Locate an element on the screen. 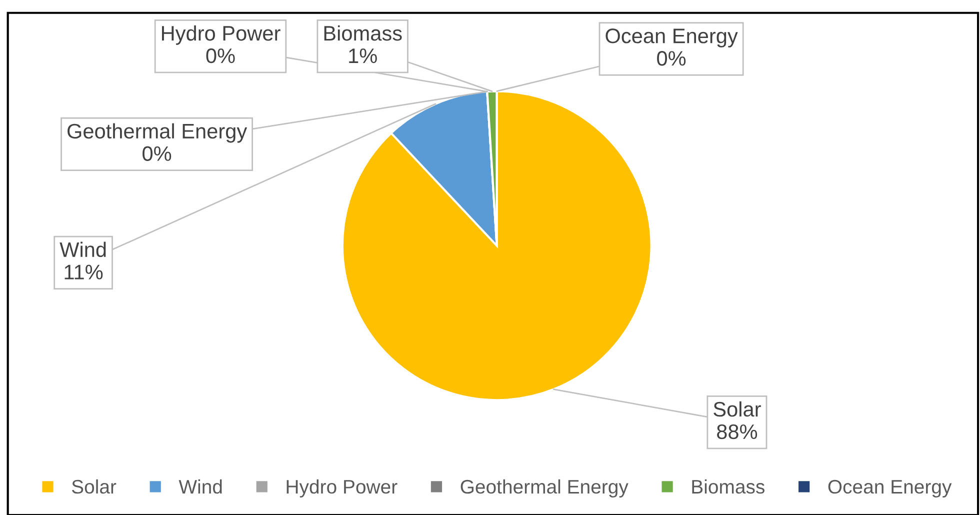 Image resolution: width=980 pixels, height=515 pixels. slice-label: Wind is located at coordinates (83, 250).